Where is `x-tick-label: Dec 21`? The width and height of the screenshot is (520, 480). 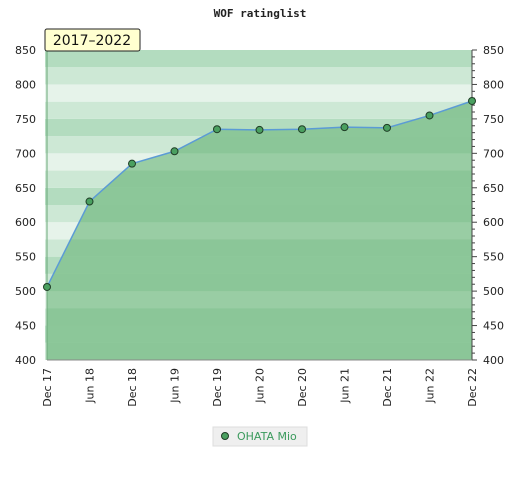 x-tick-label: Dec 21 is located at coordinates (387, 387).